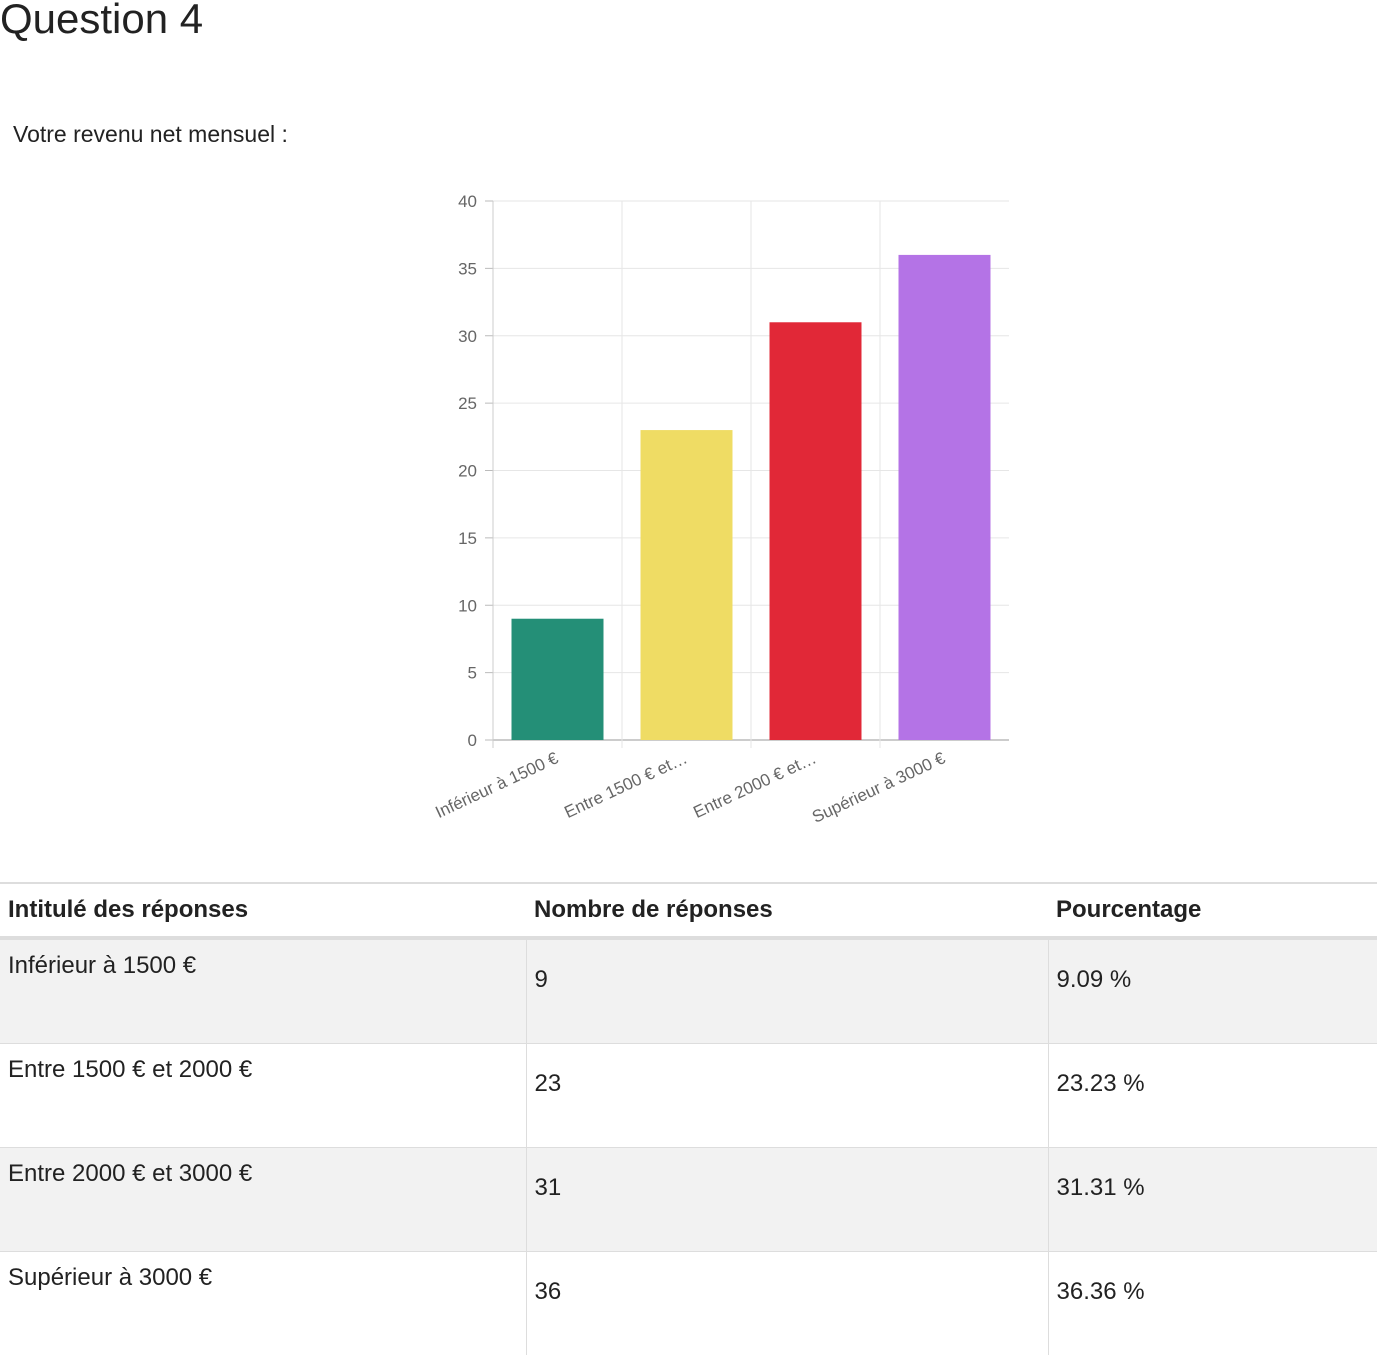 This screenshot has width=1377, height=1355. What do you see at coordinates (472, 740) in the screenshot?
I see `y-tick-label: 0` at bounding box center [472, 740].